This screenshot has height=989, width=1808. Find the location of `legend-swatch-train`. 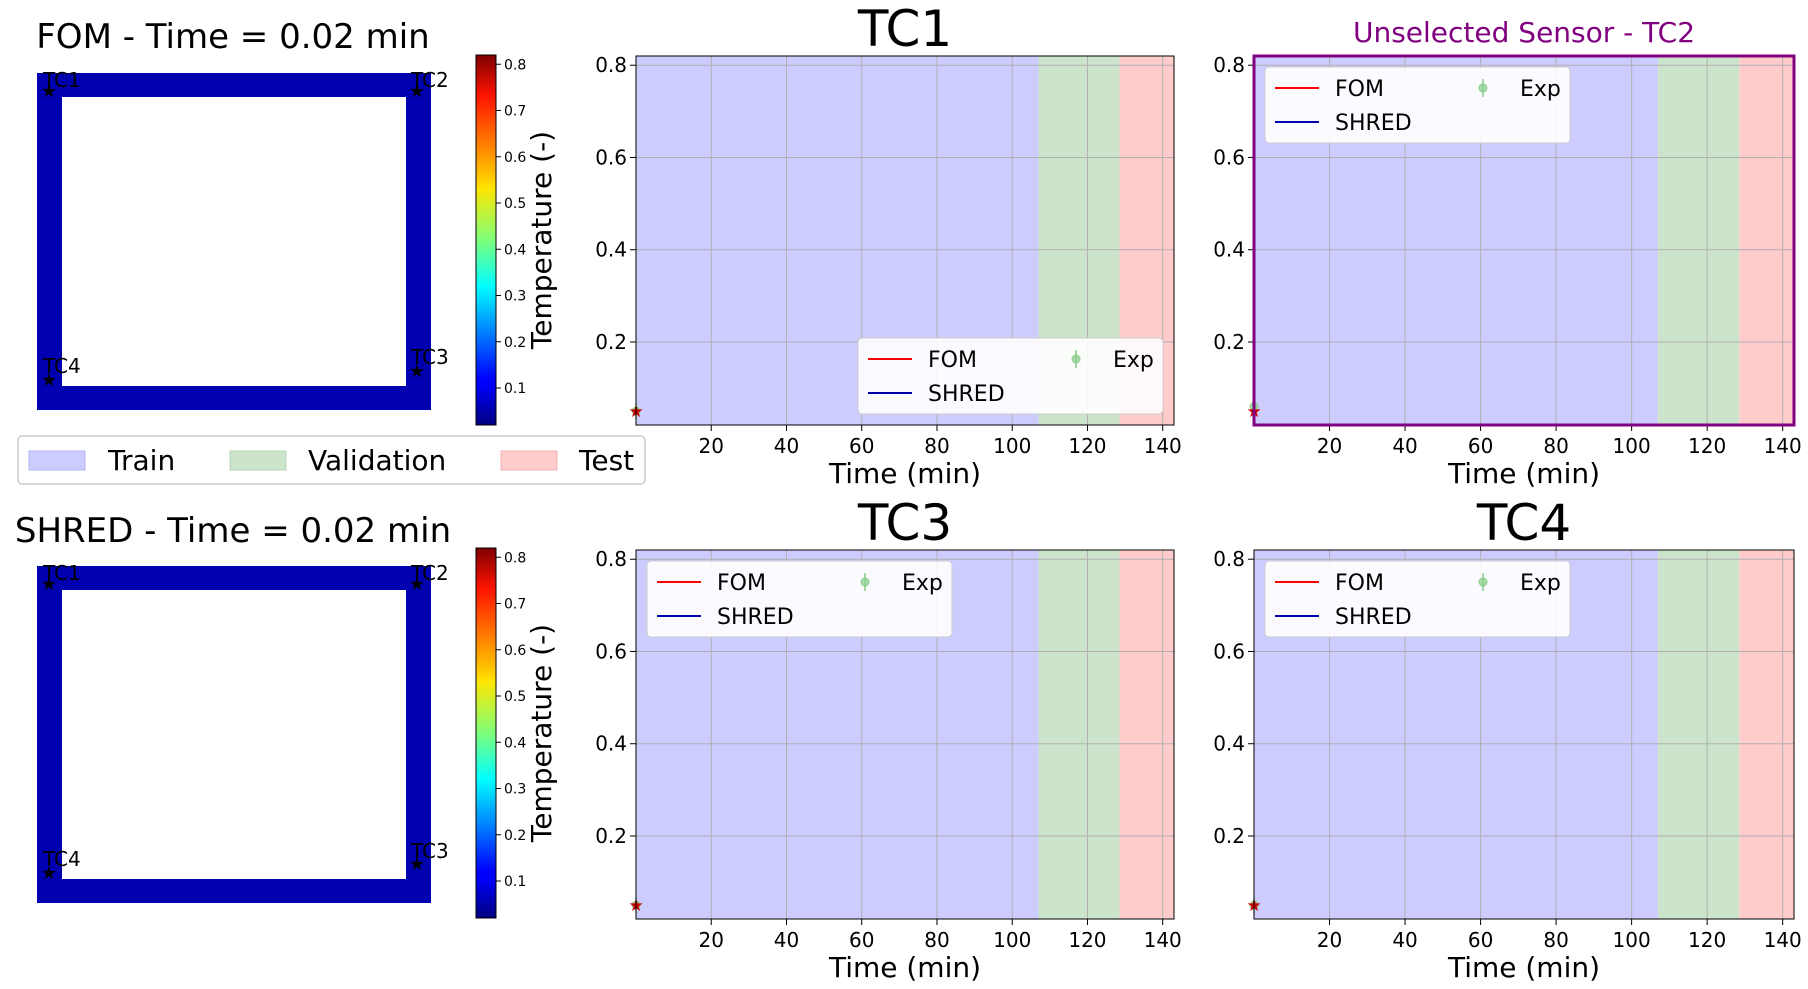

legend-swatch-train is located at coordinates (57, 460).